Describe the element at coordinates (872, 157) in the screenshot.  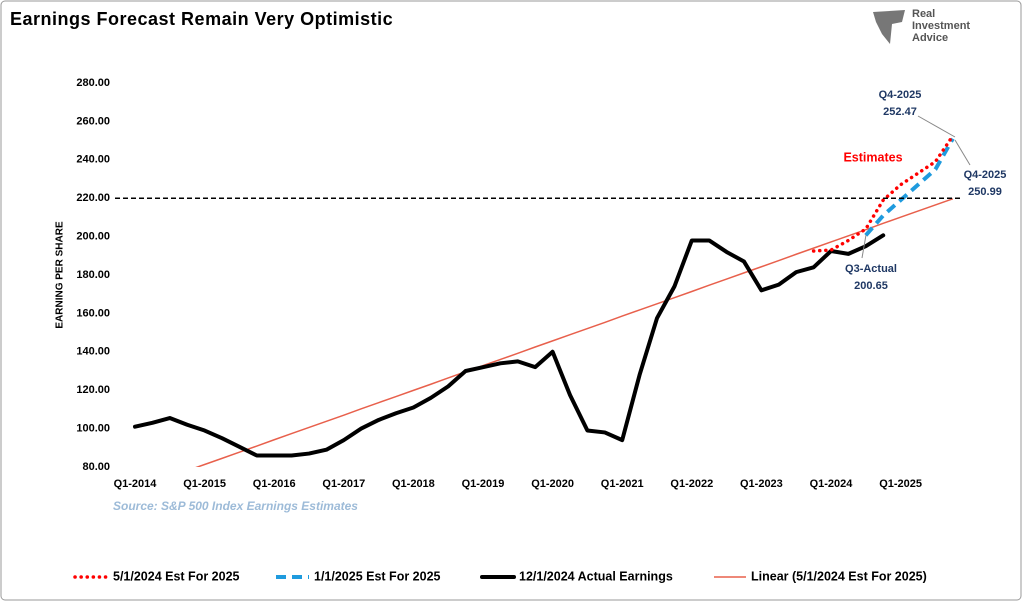
I see `annotation: Estimates` at that location.